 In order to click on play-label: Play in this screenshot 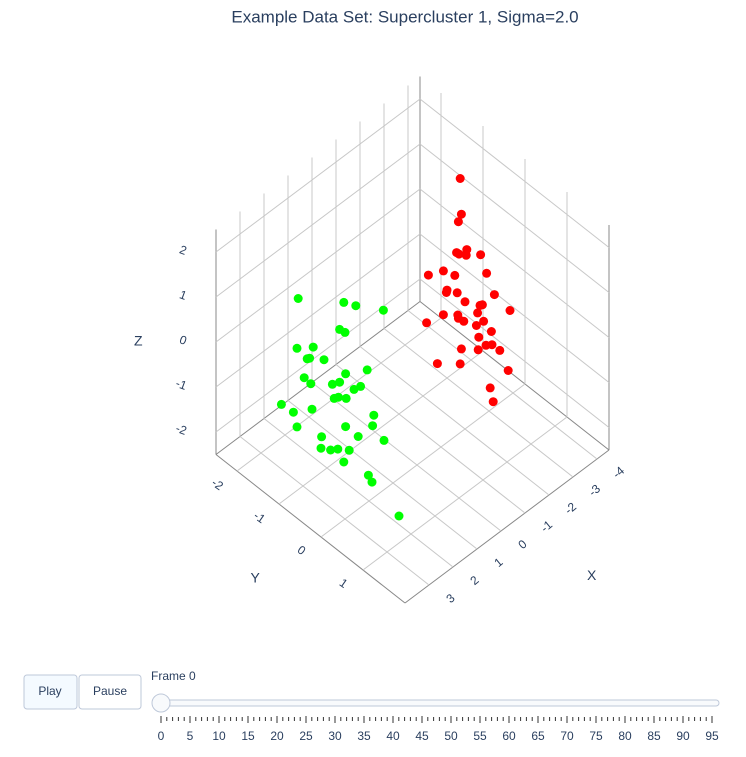, I will do `click(49, 691)`.